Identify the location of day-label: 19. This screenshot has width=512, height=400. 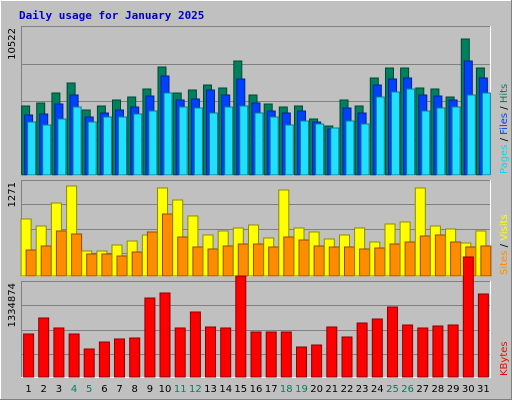
(301, 389).